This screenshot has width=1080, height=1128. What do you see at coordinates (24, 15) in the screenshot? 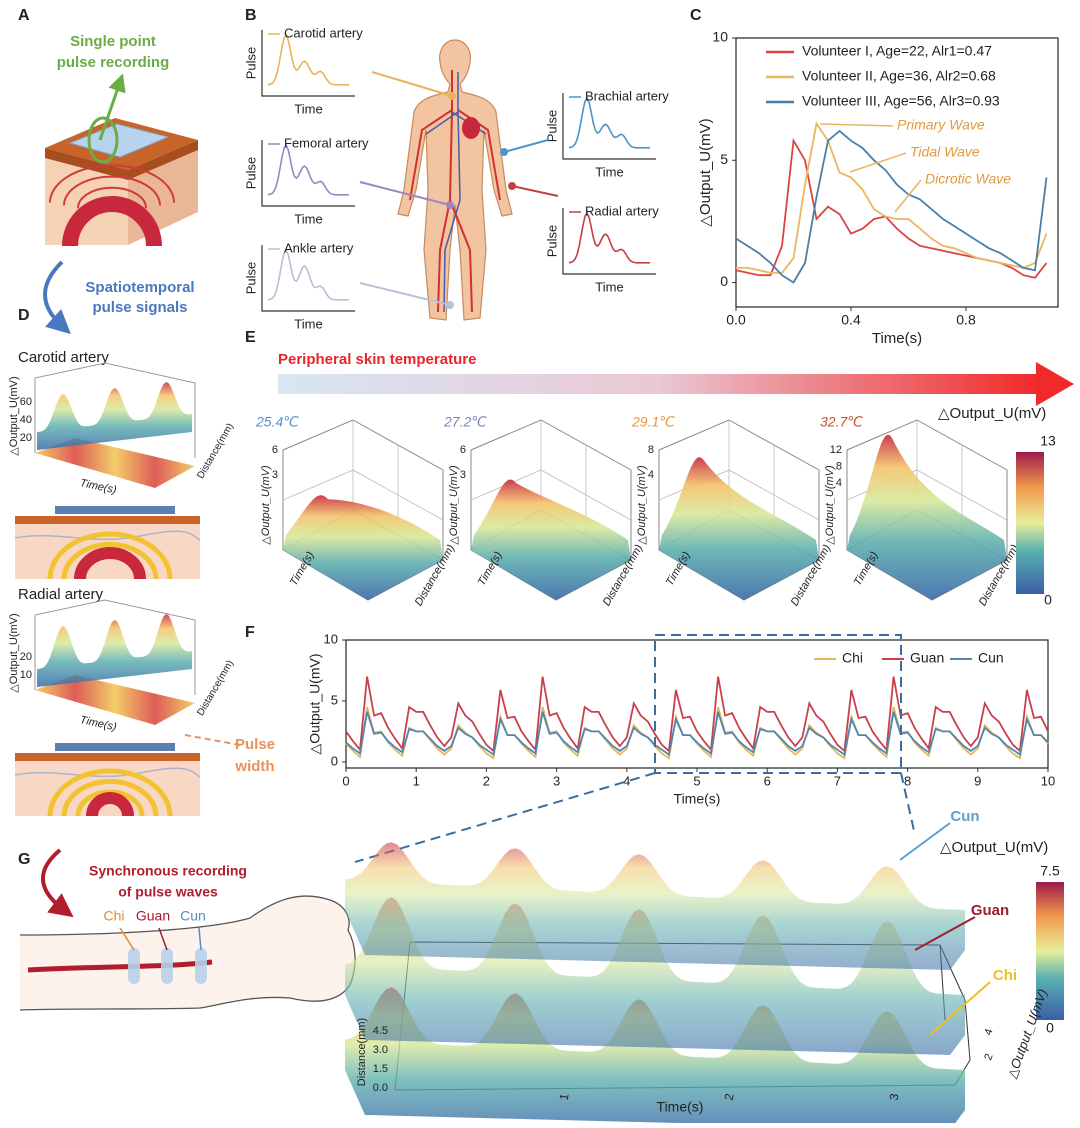
I see `panel-letter: A` at bounding box center [24, 15].